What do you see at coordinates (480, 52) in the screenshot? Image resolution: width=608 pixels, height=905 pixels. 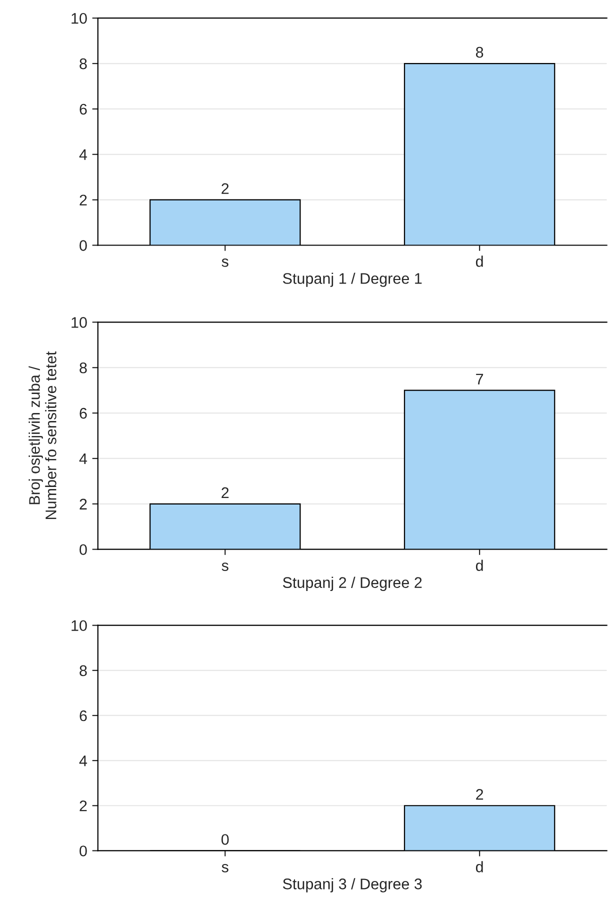 I see `data-label: 8` at bounding box center [480, 52].